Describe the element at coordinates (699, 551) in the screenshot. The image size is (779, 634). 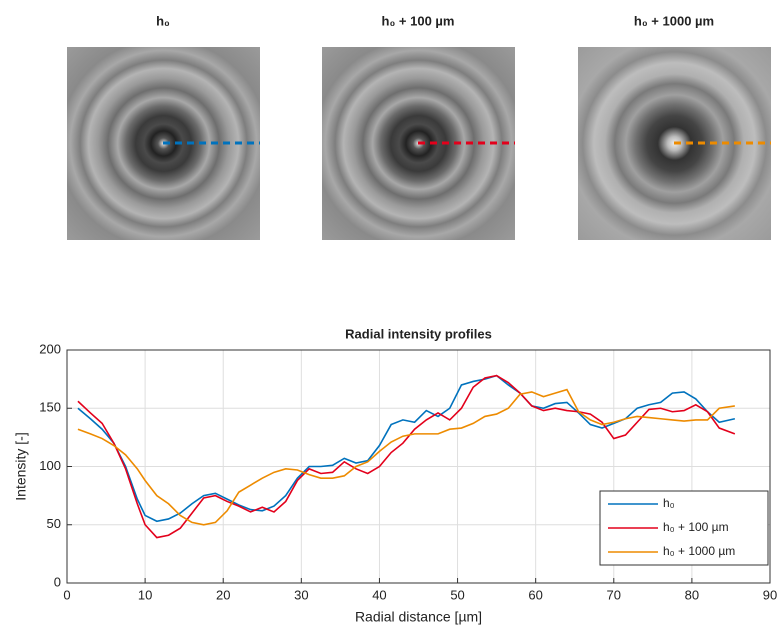
I see `legend-label: h₀ + 1000 µm` at that location.